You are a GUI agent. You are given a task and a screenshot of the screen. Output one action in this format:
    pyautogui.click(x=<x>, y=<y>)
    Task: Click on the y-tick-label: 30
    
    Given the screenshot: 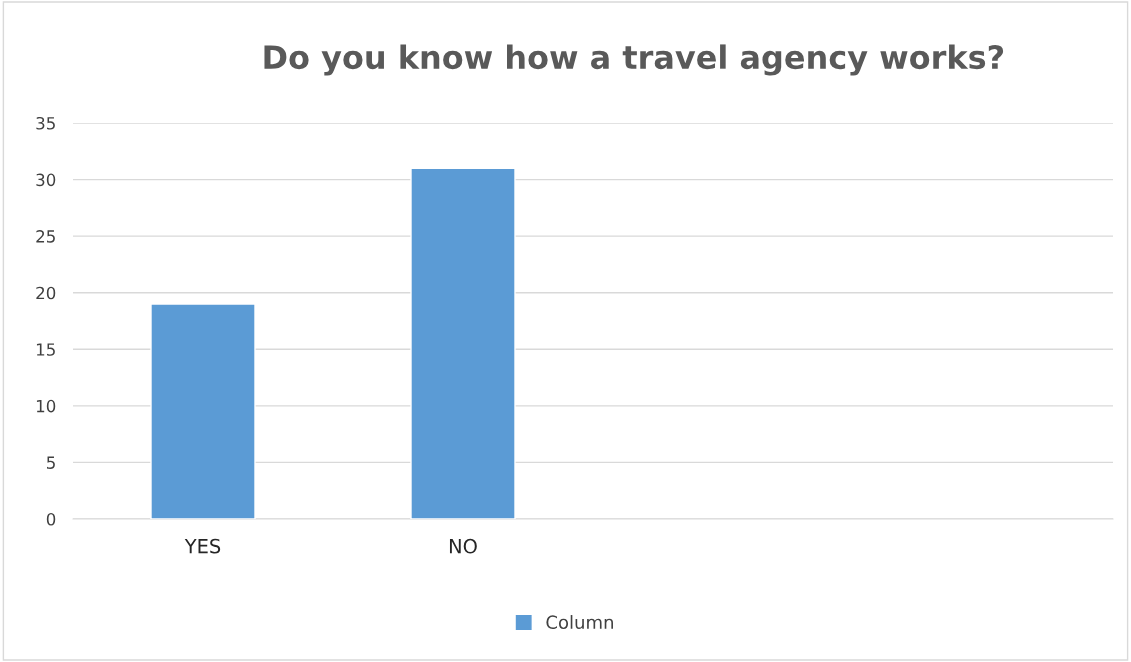 What is the action you would take?
    pyautogui.click(x=46, y=180)
    